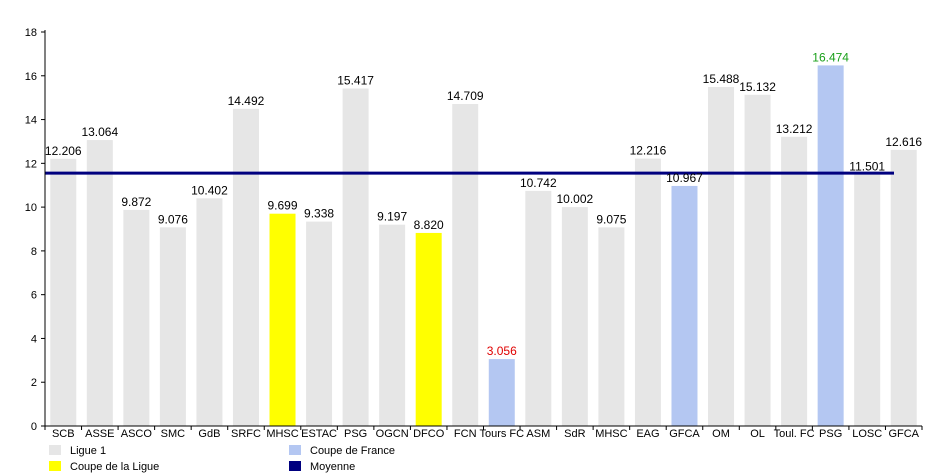 This screenshot has height=475, width=950. Describe the element at coordinates (136, 202) in the screenshot. I see `data-label-3: 9.872` at that location.